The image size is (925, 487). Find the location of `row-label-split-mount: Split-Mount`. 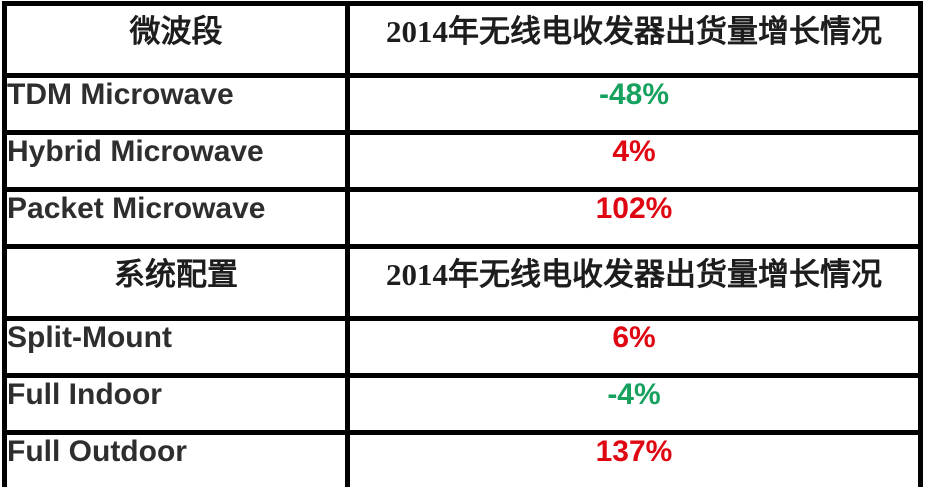

row-label-split-mount: Split-Mount is located at coordinates (176, 347).